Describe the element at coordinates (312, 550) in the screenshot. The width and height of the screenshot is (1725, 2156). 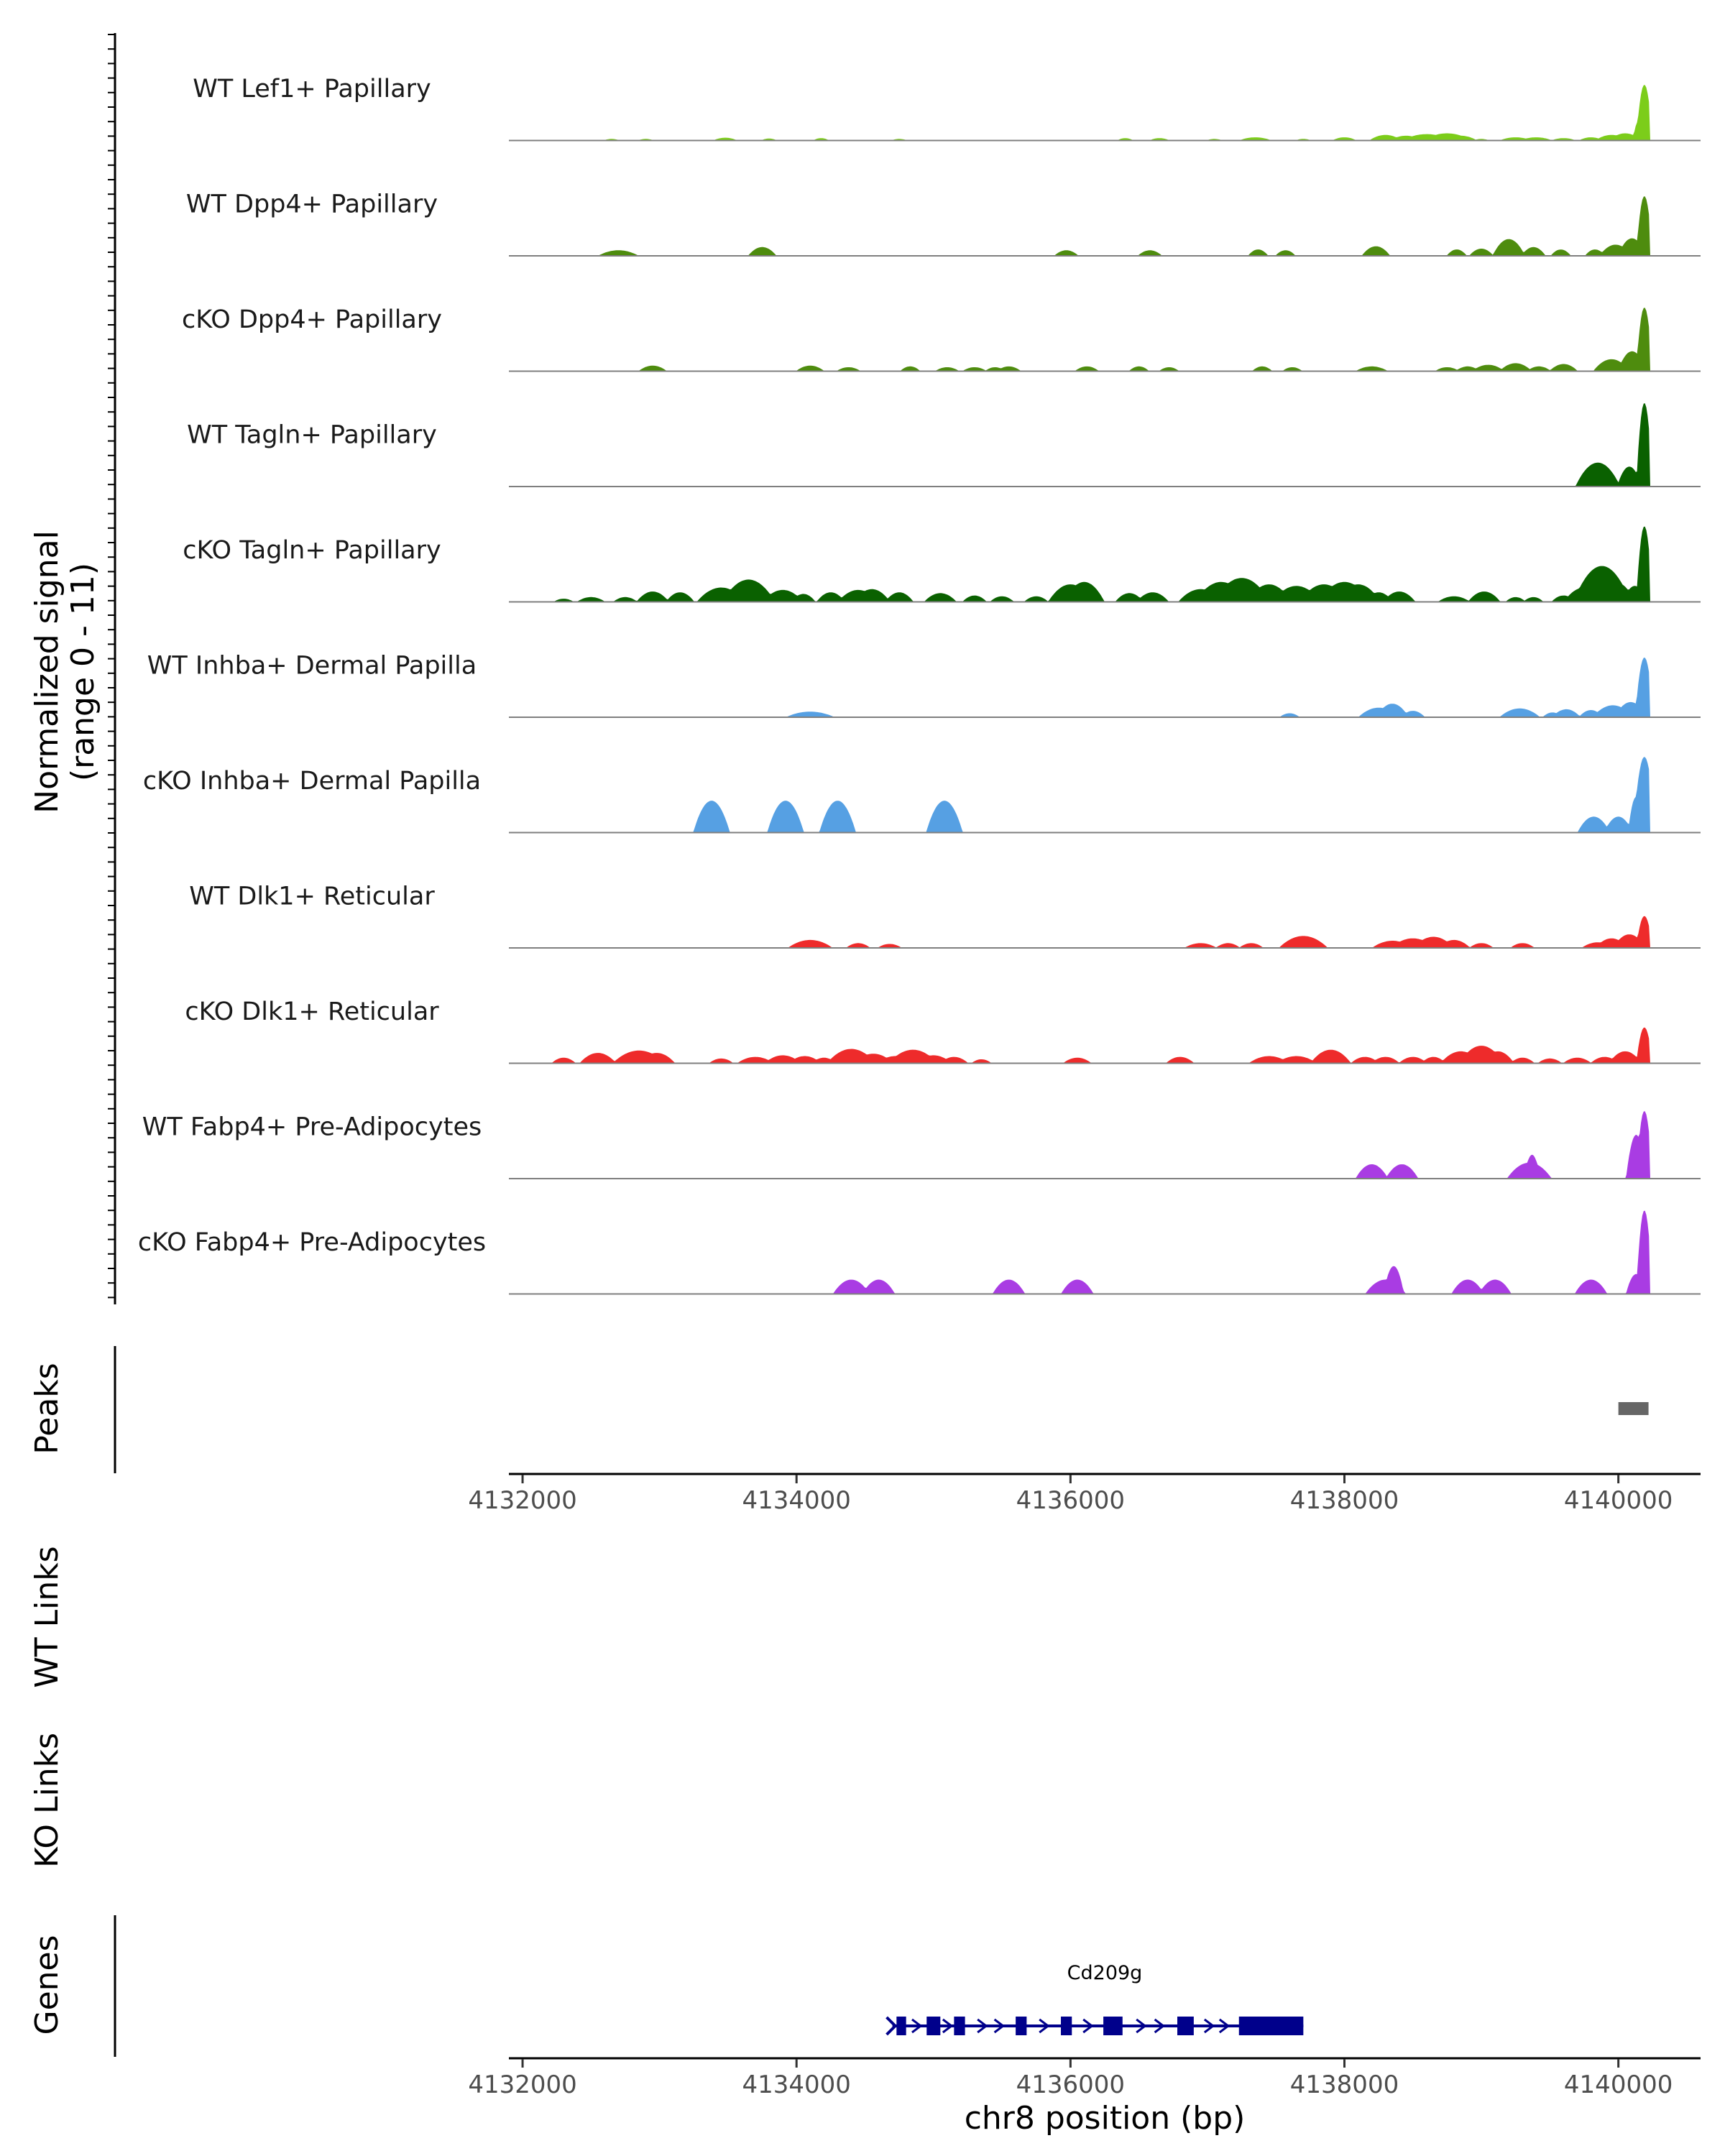
I see `track-label: cKO Tagln+ Papillary` at that location.